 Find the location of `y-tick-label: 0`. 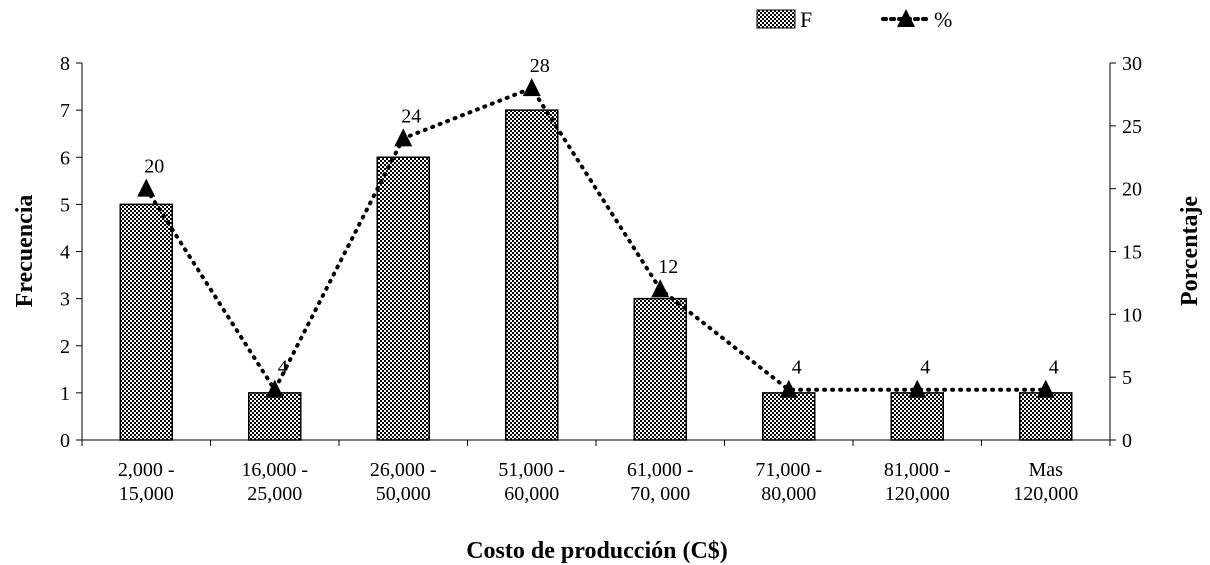

y-tick-label: 0 is located at coordinates (65, 441).